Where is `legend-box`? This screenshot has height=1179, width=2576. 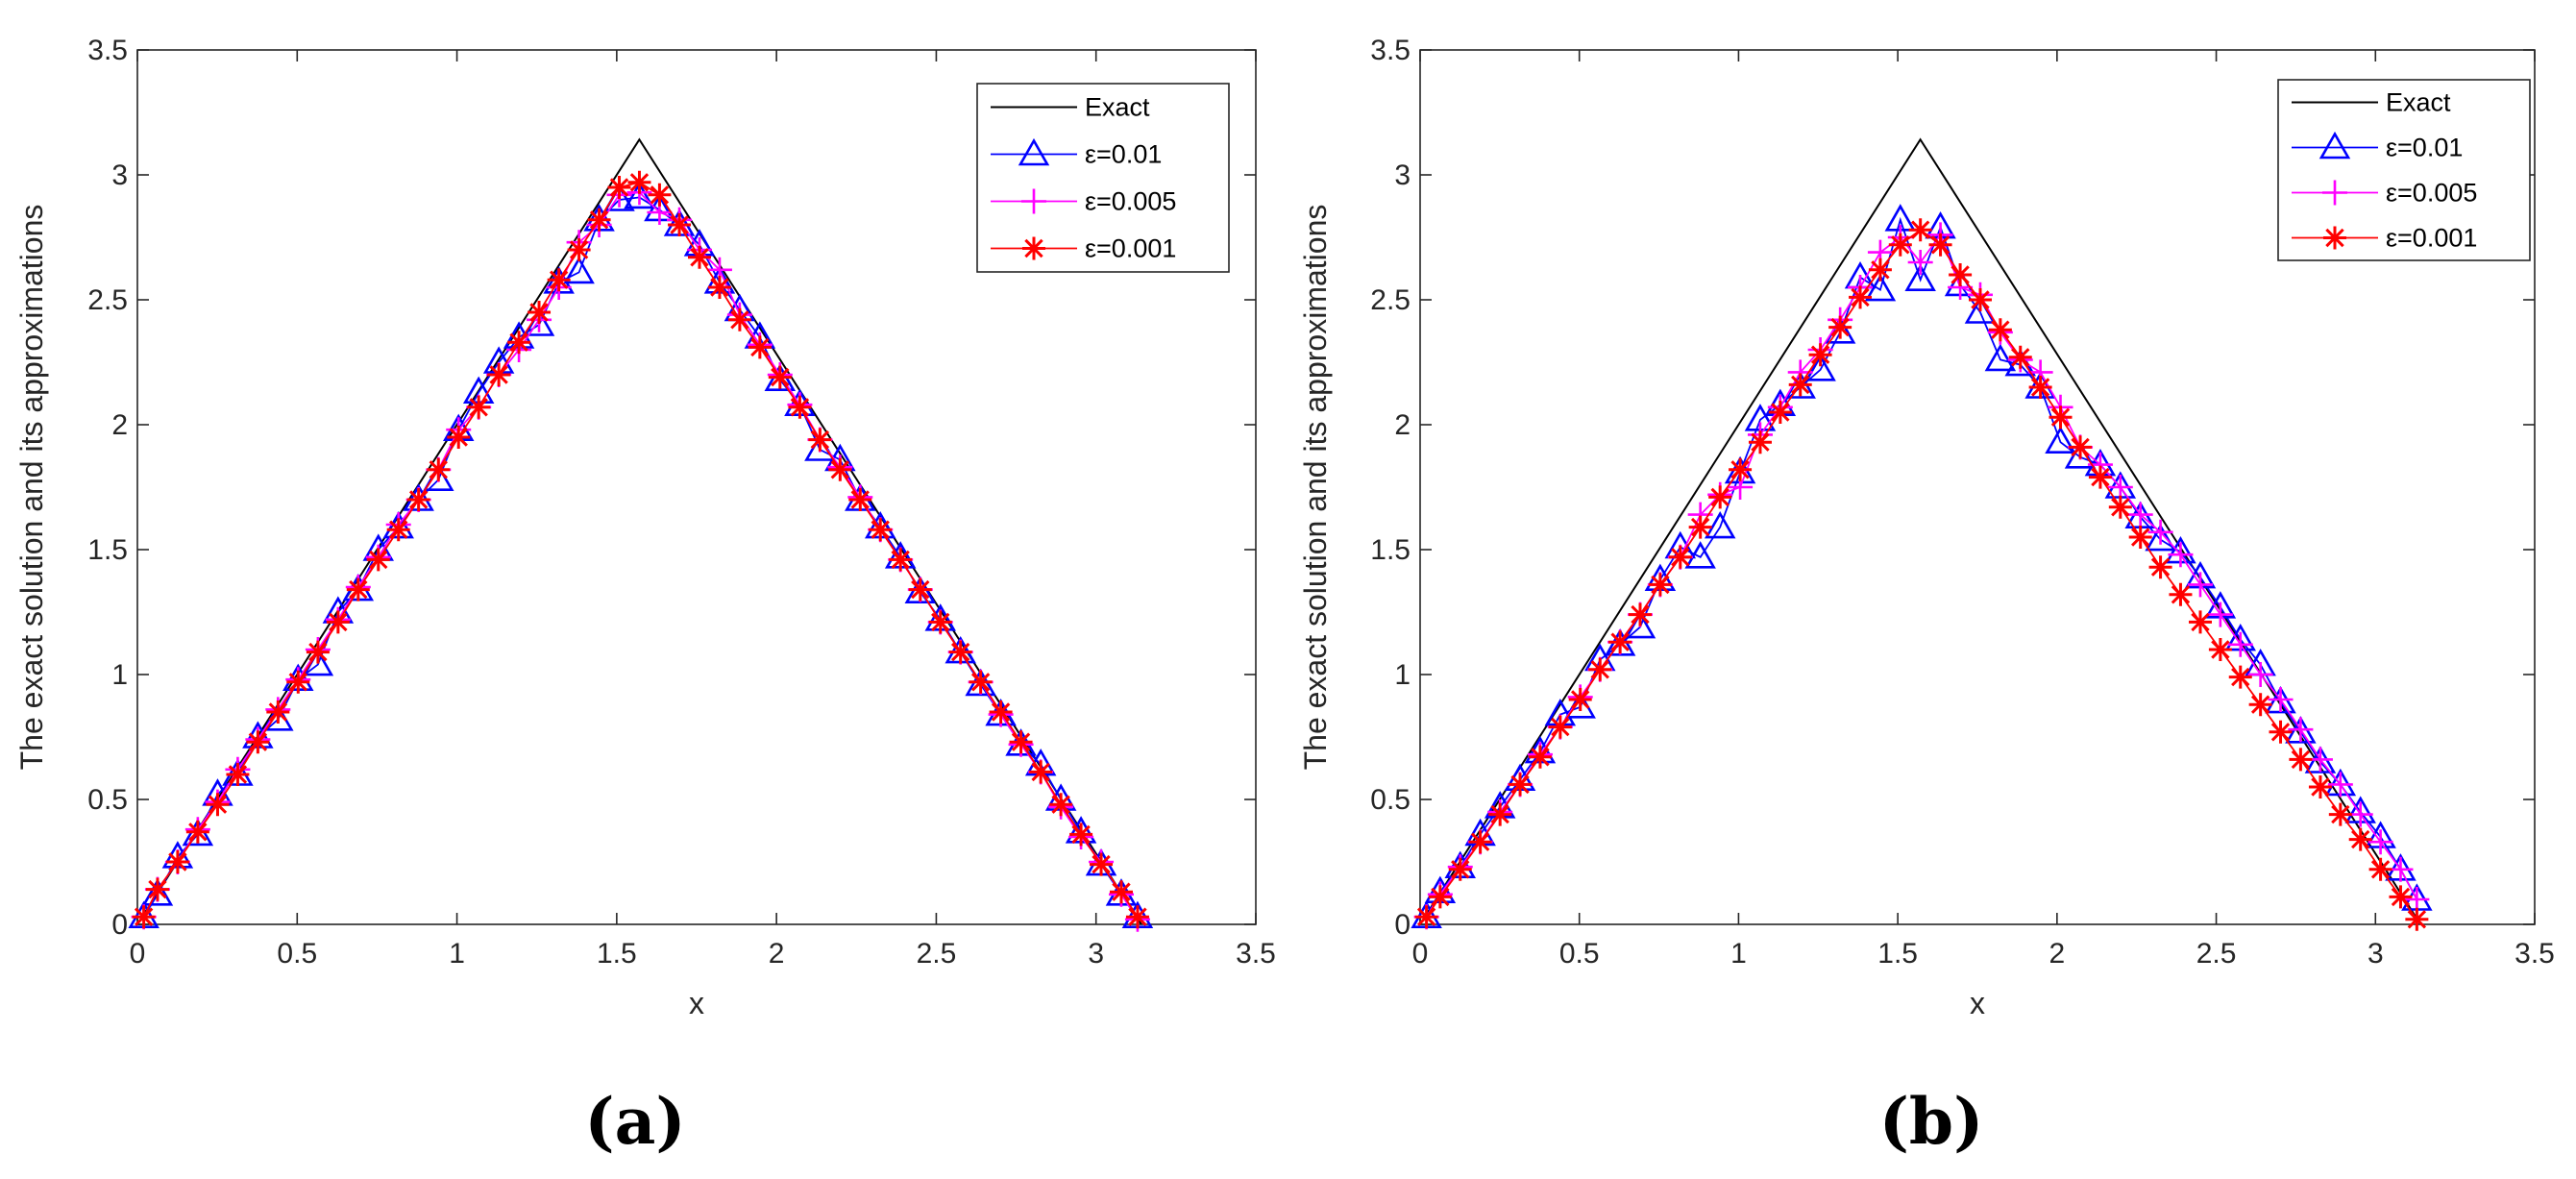 legend-box is located at coordinates (1103, 178).